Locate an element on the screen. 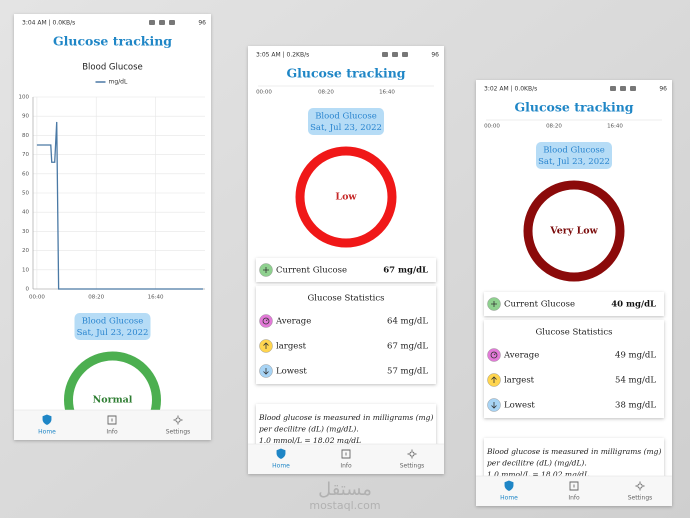 Image resolution: width=690 pixels, height=518 pixels. current-row is located at coordinates (346, 270).